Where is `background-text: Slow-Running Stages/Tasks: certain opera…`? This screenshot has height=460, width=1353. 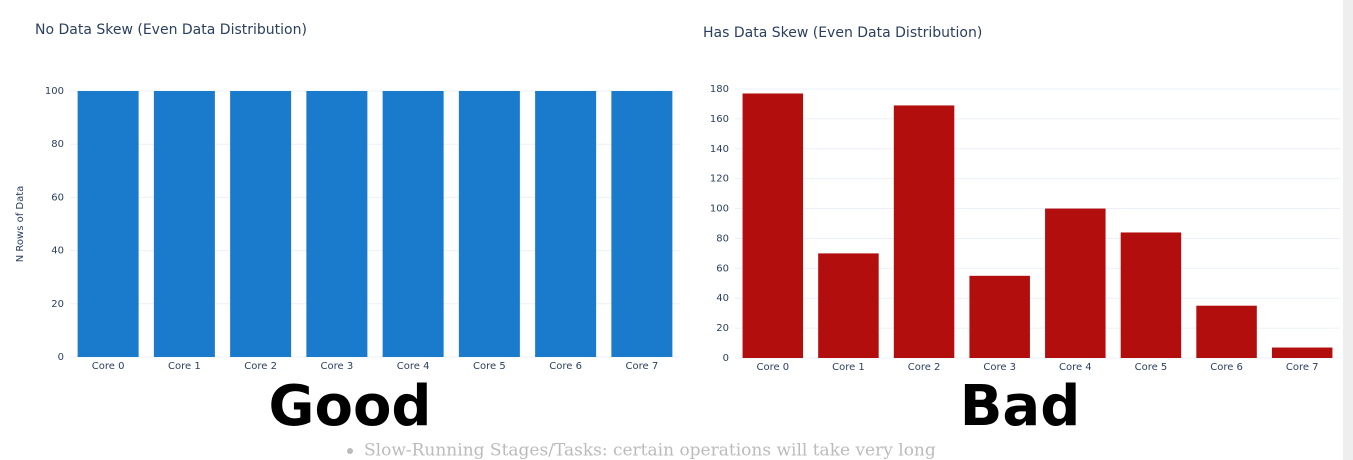 background-text: Slow-Running Stages/Tasks: certain opera… is located at coordinates (650, 450).